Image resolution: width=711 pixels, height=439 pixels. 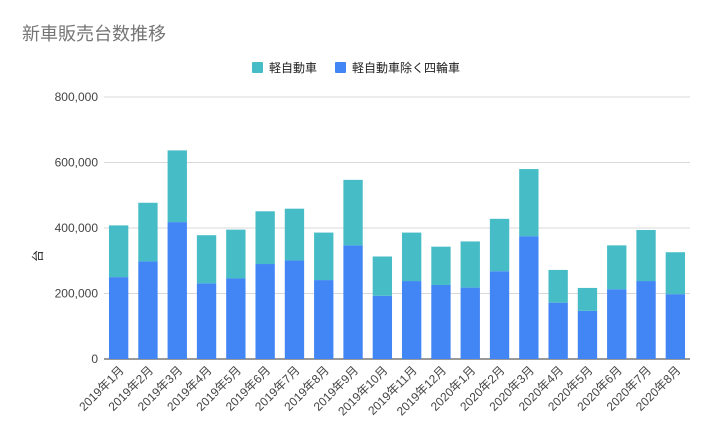 I want to click on chart-title: 新車販売台数推移, so click(x=94, y=34).